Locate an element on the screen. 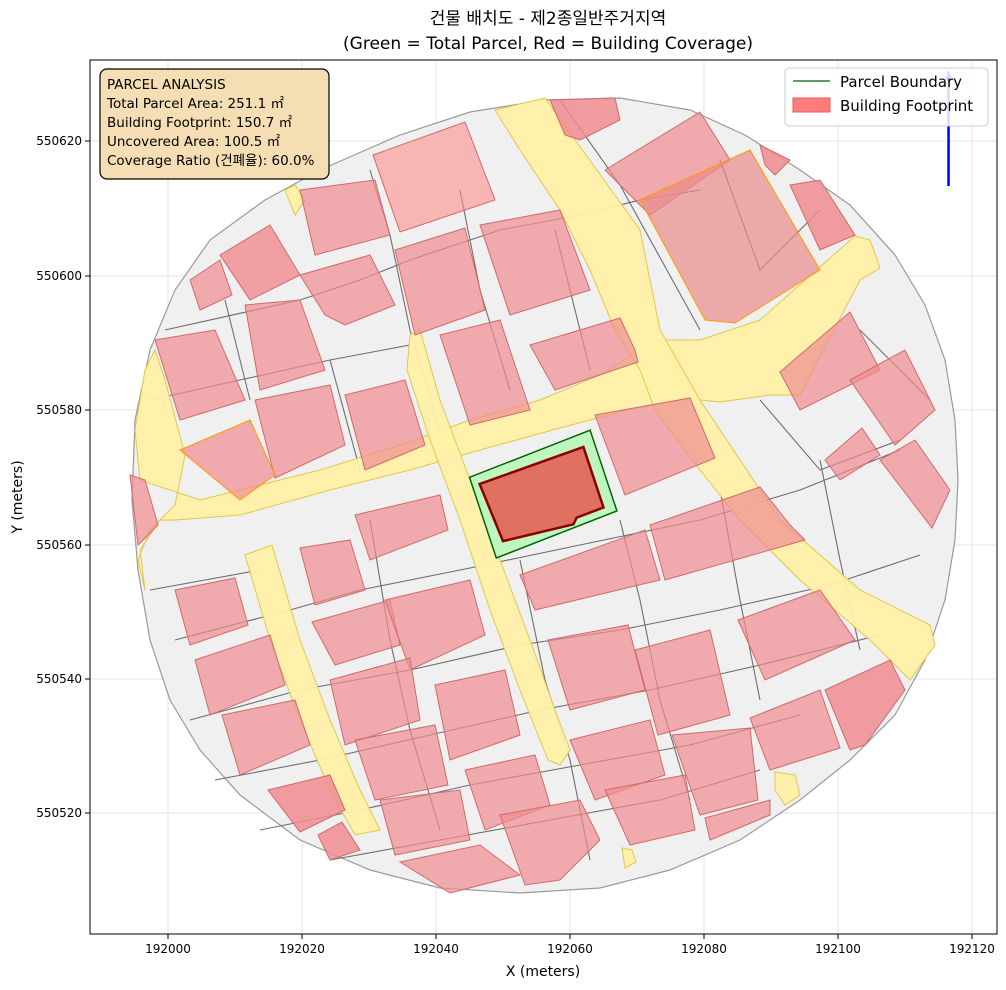 The height and width of the screenshot is (990, 1006). y-tick-label: 550540 is located at coordinates (59, 679).